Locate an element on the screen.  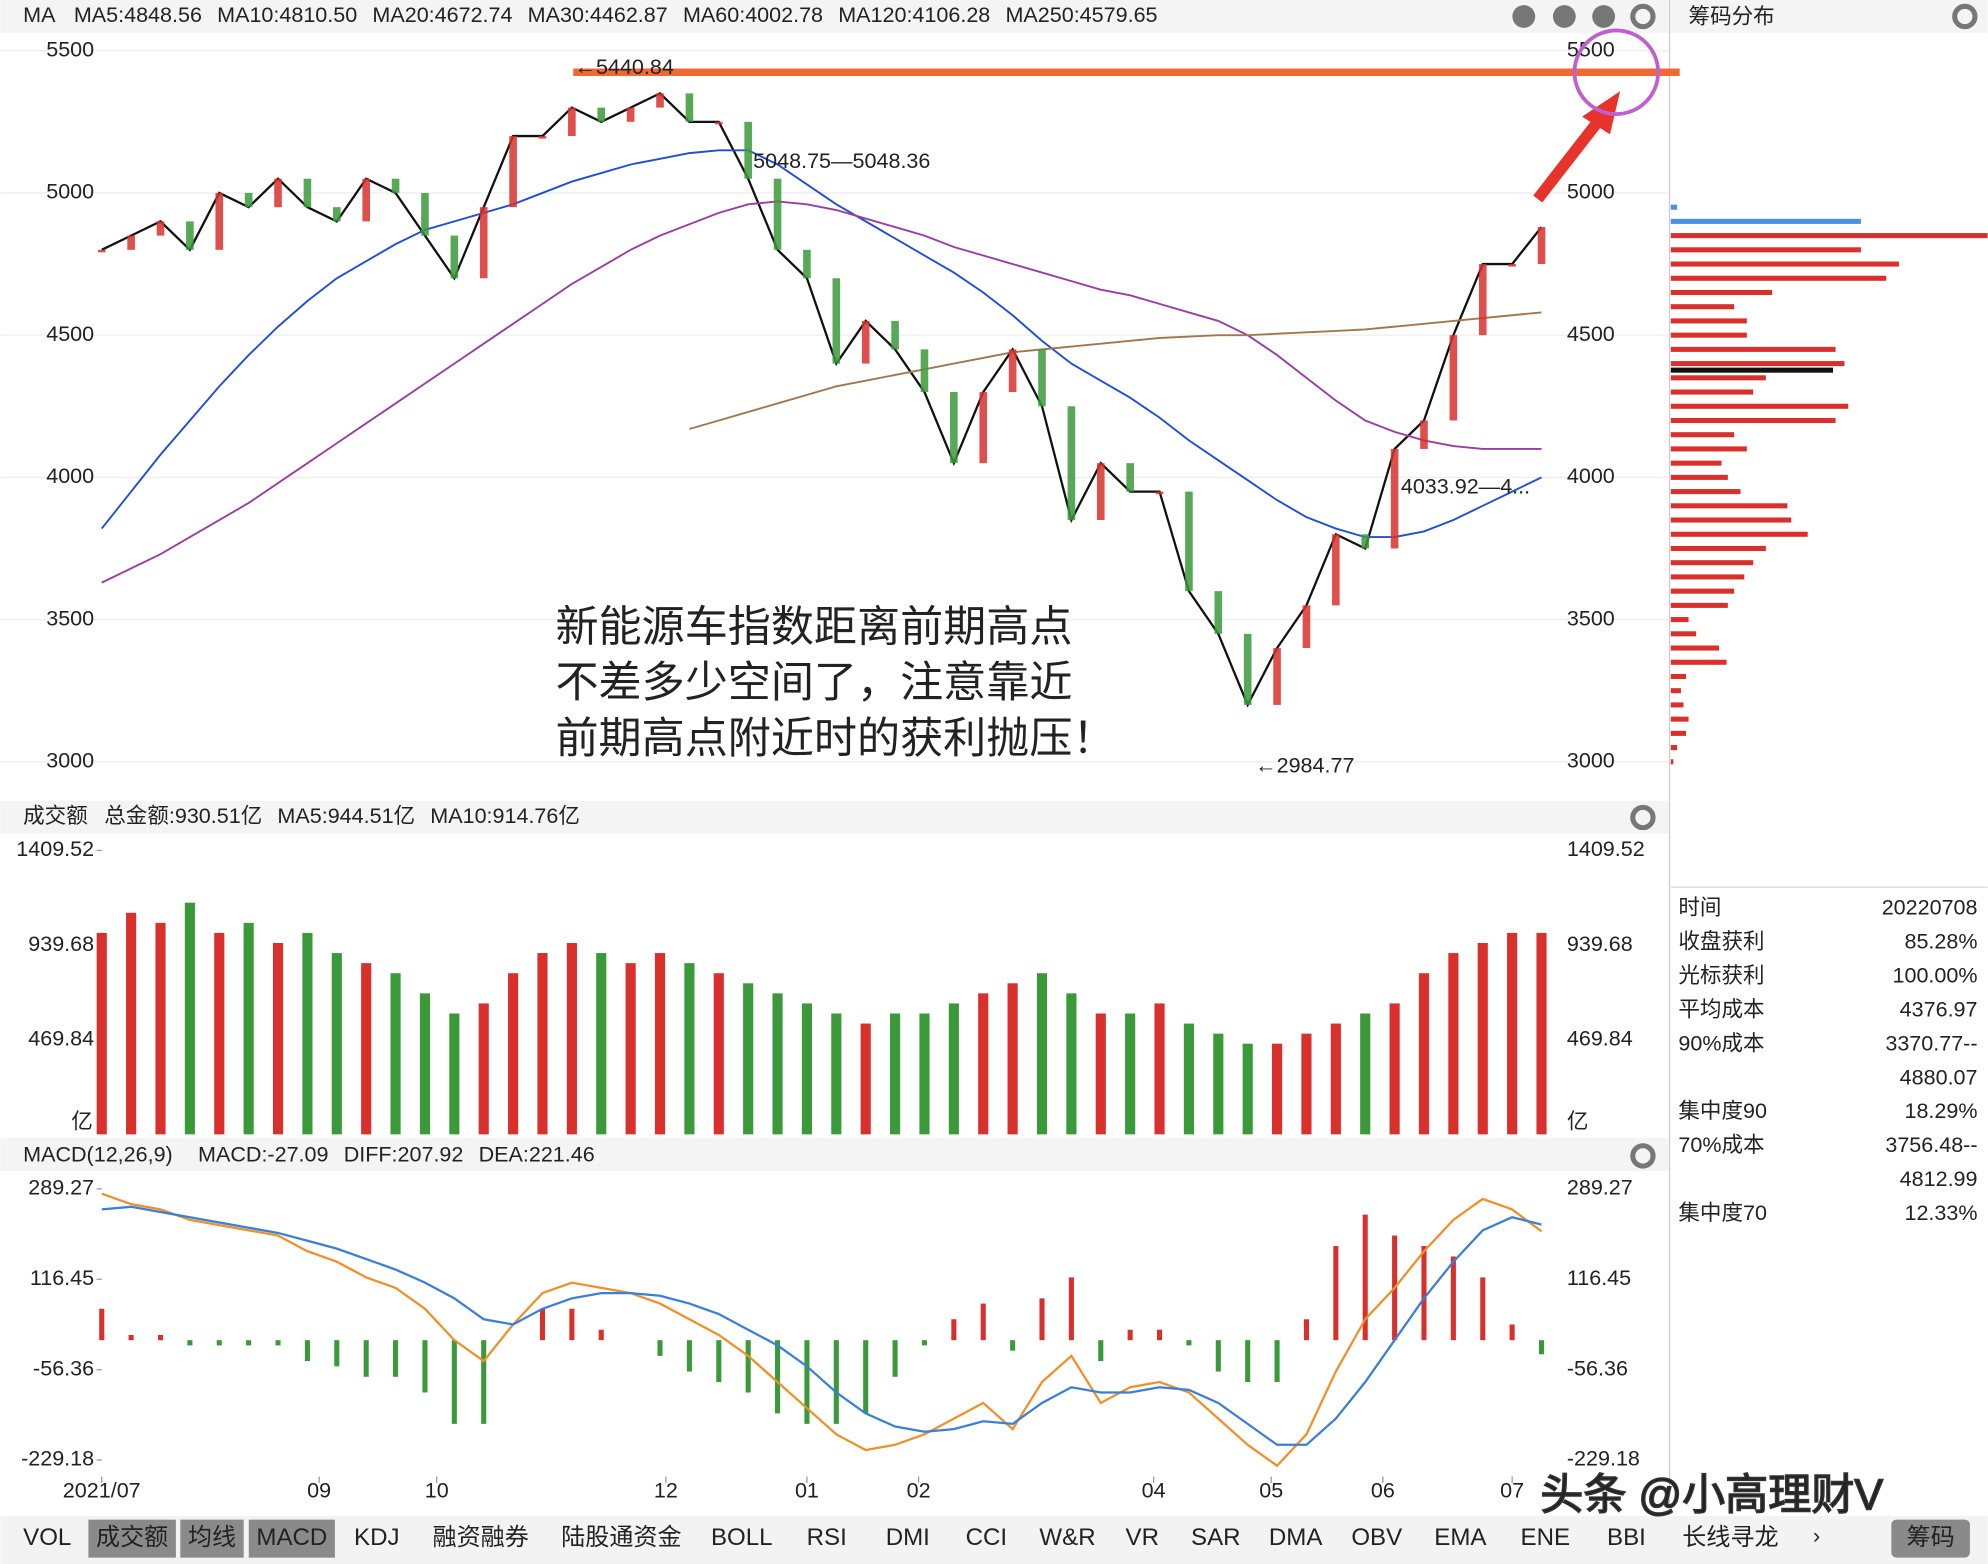
toolbar-tab: 成交额 is located at coordinates (132, 1537).